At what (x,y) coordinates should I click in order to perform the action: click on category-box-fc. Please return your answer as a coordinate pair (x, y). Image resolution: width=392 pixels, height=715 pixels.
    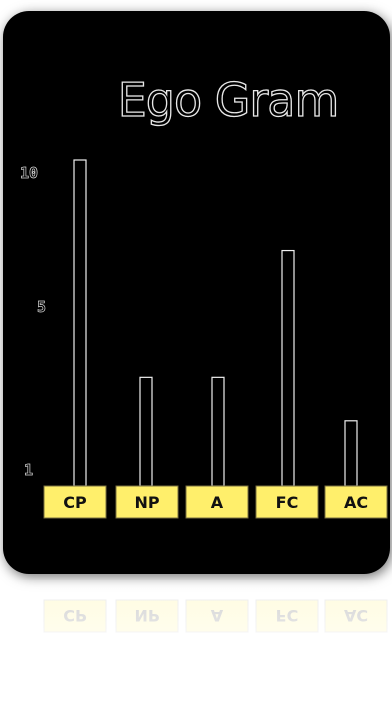
    Looking at the image, I should click on (287, 502).